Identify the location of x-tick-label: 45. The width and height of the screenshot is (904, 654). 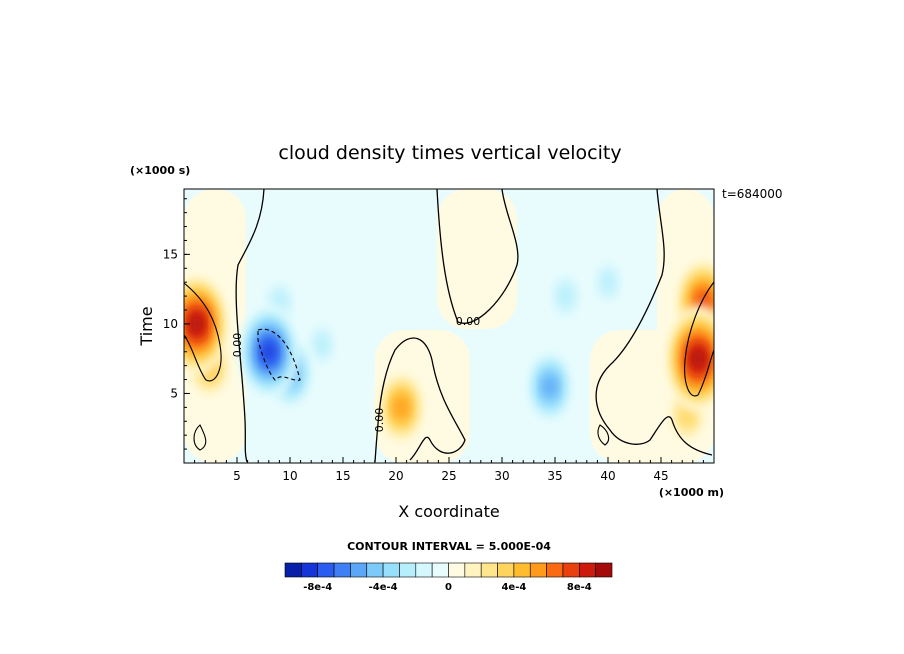
(660, 476).